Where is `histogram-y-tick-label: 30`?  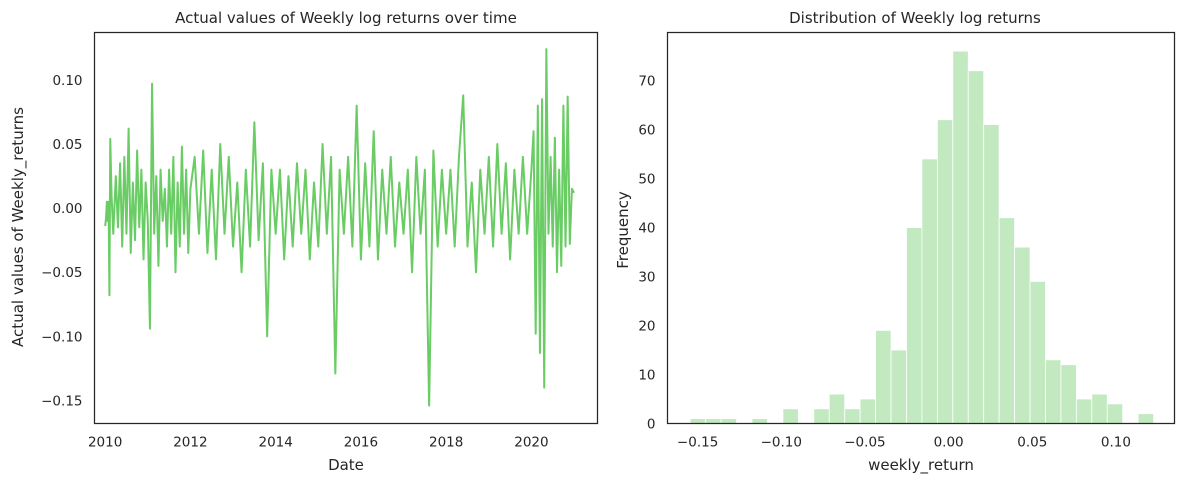
histogram-y-tick-label: 30 is located at coordinates (646, 278).